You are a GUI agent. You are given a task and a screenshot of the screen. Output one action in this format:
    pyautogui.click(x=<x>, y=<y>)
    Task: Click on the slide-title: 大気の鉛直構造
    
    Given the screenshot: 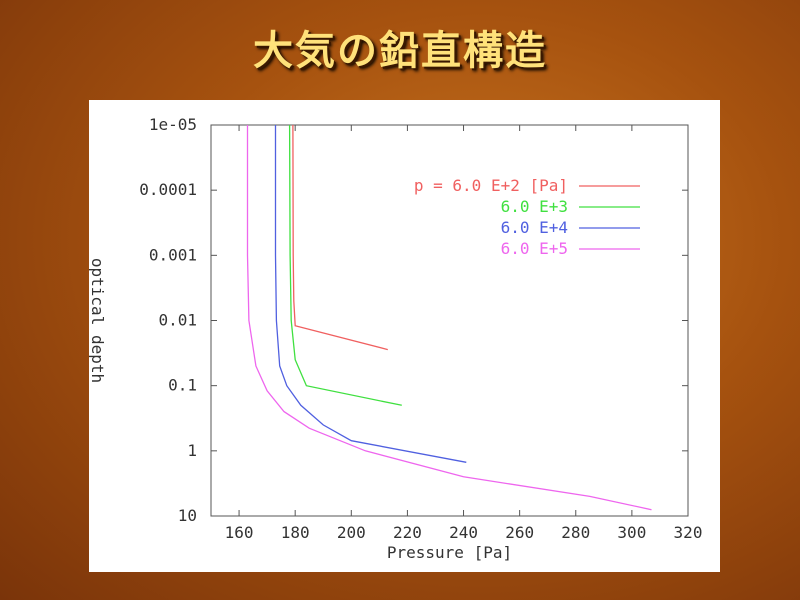 What is the action you would take?
    pyautogui.click(x=400, y=51)
    